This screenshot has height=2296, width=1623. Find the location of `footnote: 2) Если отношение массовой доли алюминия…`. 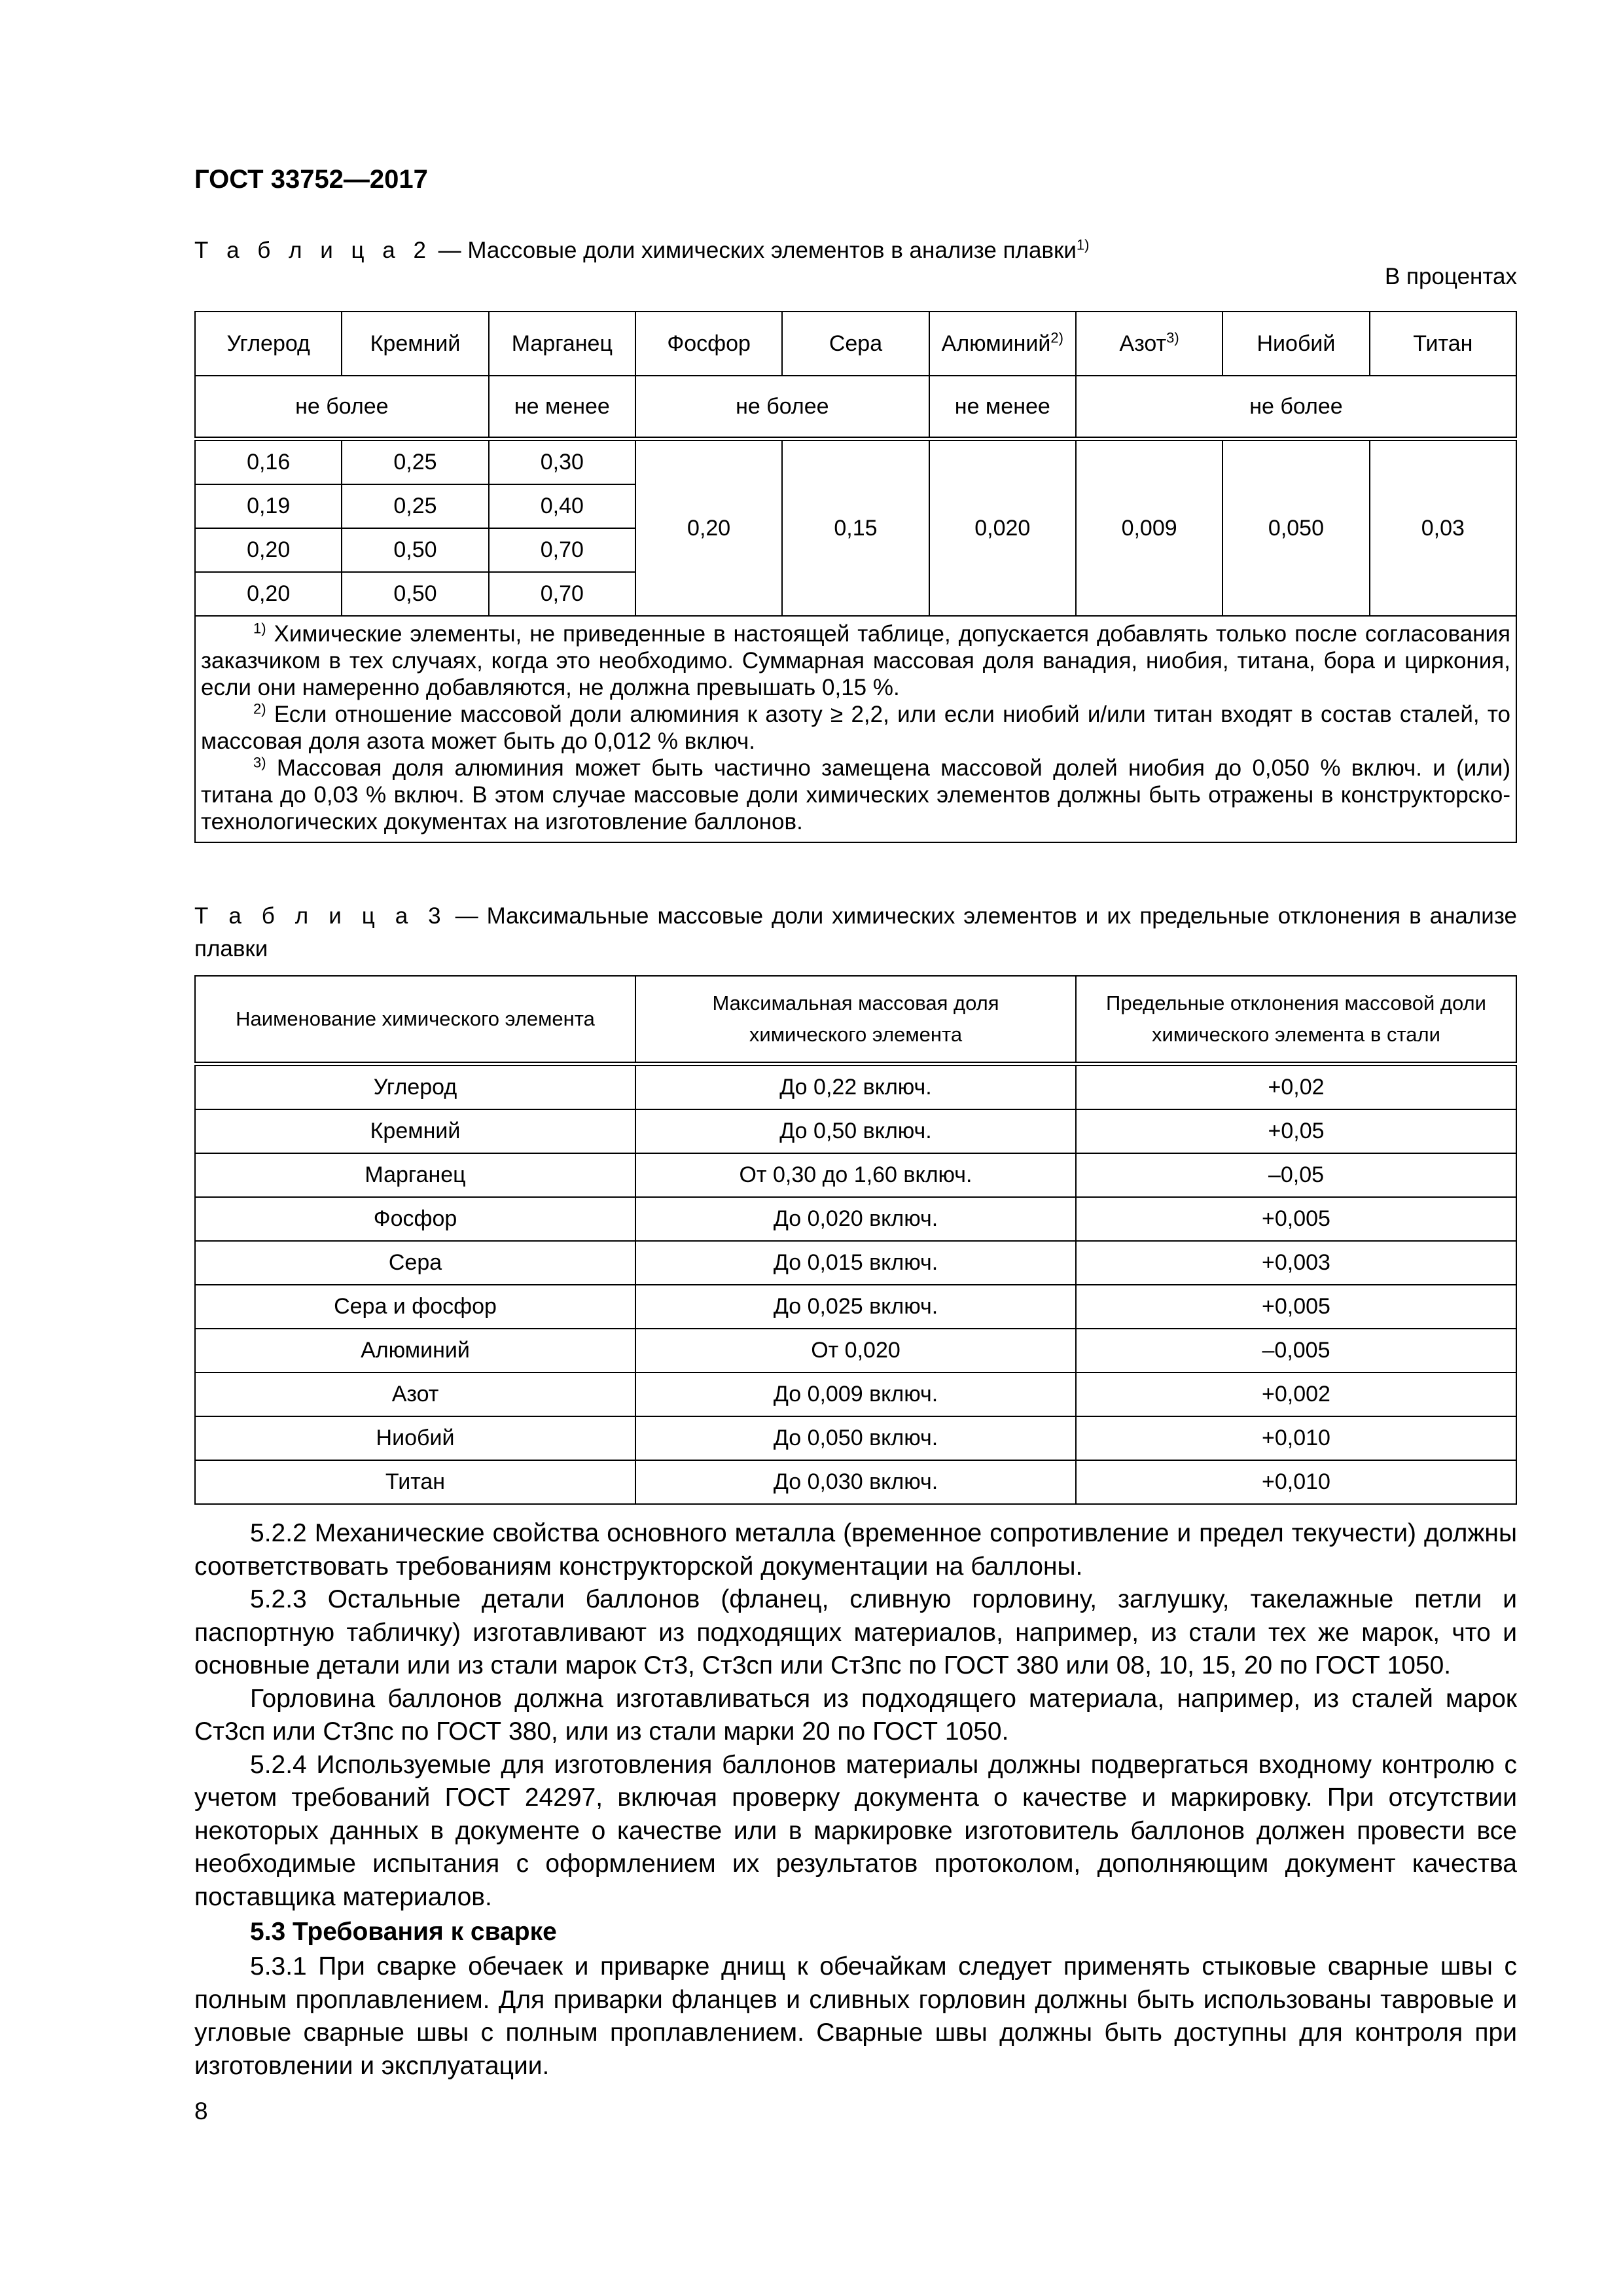

footnote: 2) Если отношение массовой доли алюминия… is located at coordinates (855, 728).